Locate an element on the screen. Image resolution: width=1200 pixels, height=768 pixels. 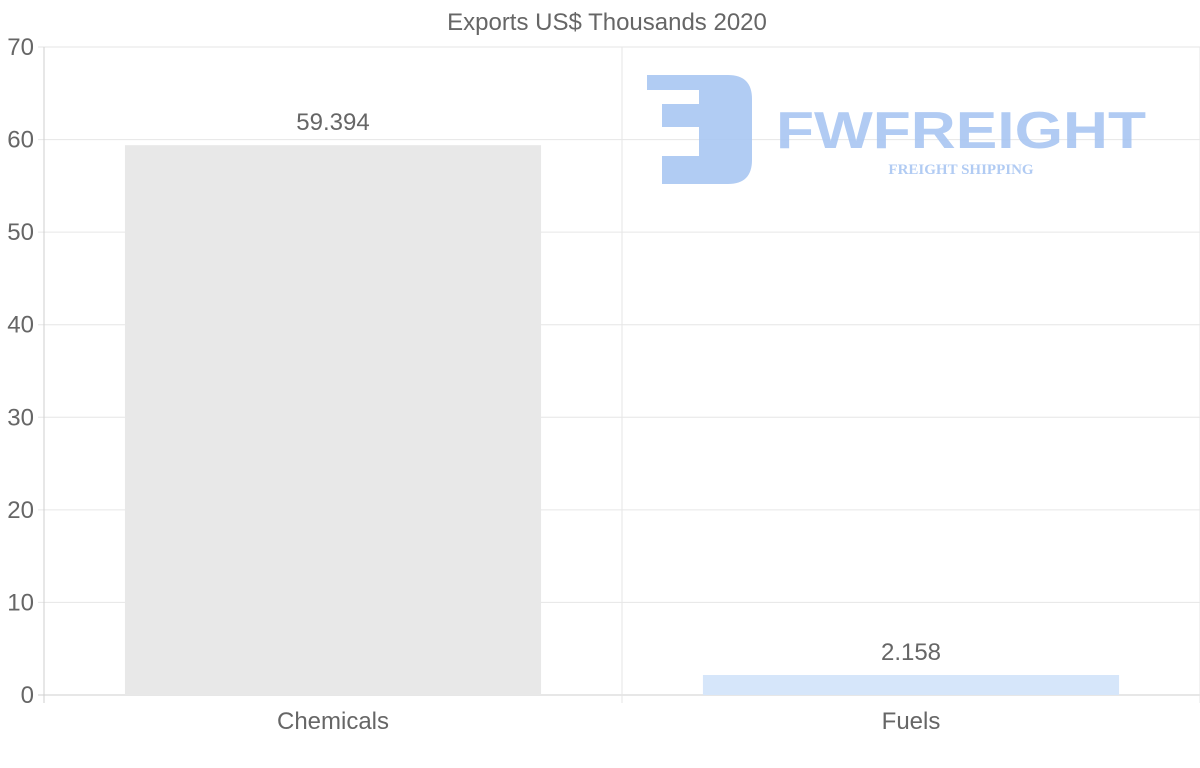
y-tick-label: 60 is located at coordinates (20, 140).